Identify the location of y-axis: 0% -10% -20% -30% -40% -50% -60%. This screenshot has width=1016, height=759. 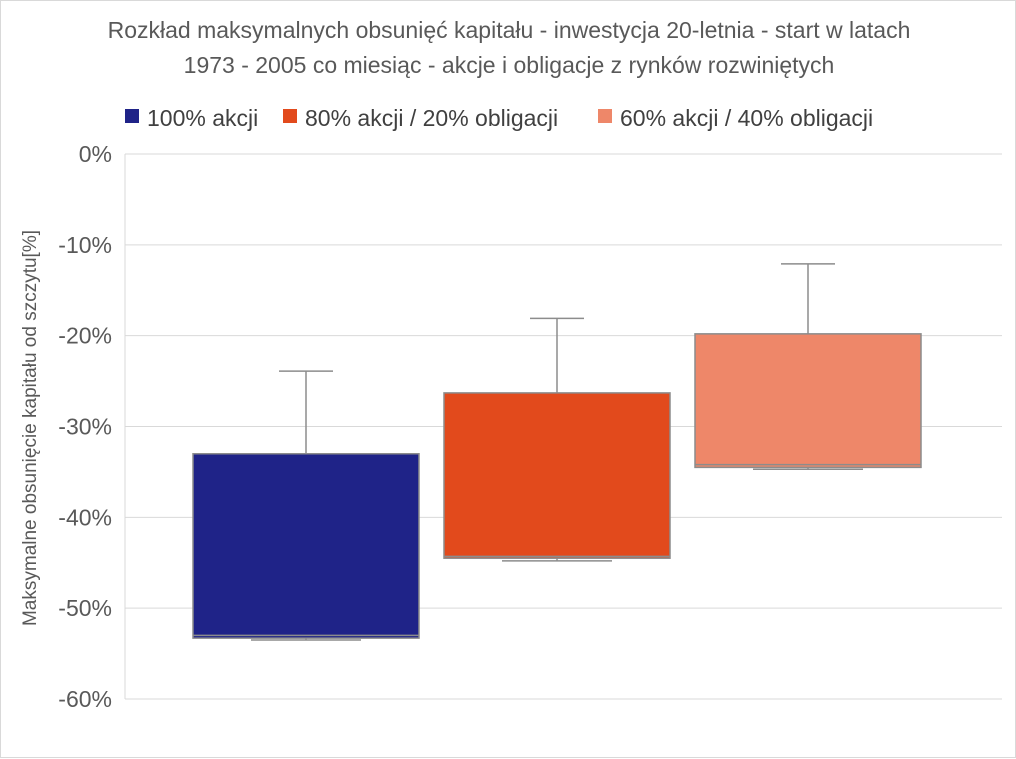
(92, 426).